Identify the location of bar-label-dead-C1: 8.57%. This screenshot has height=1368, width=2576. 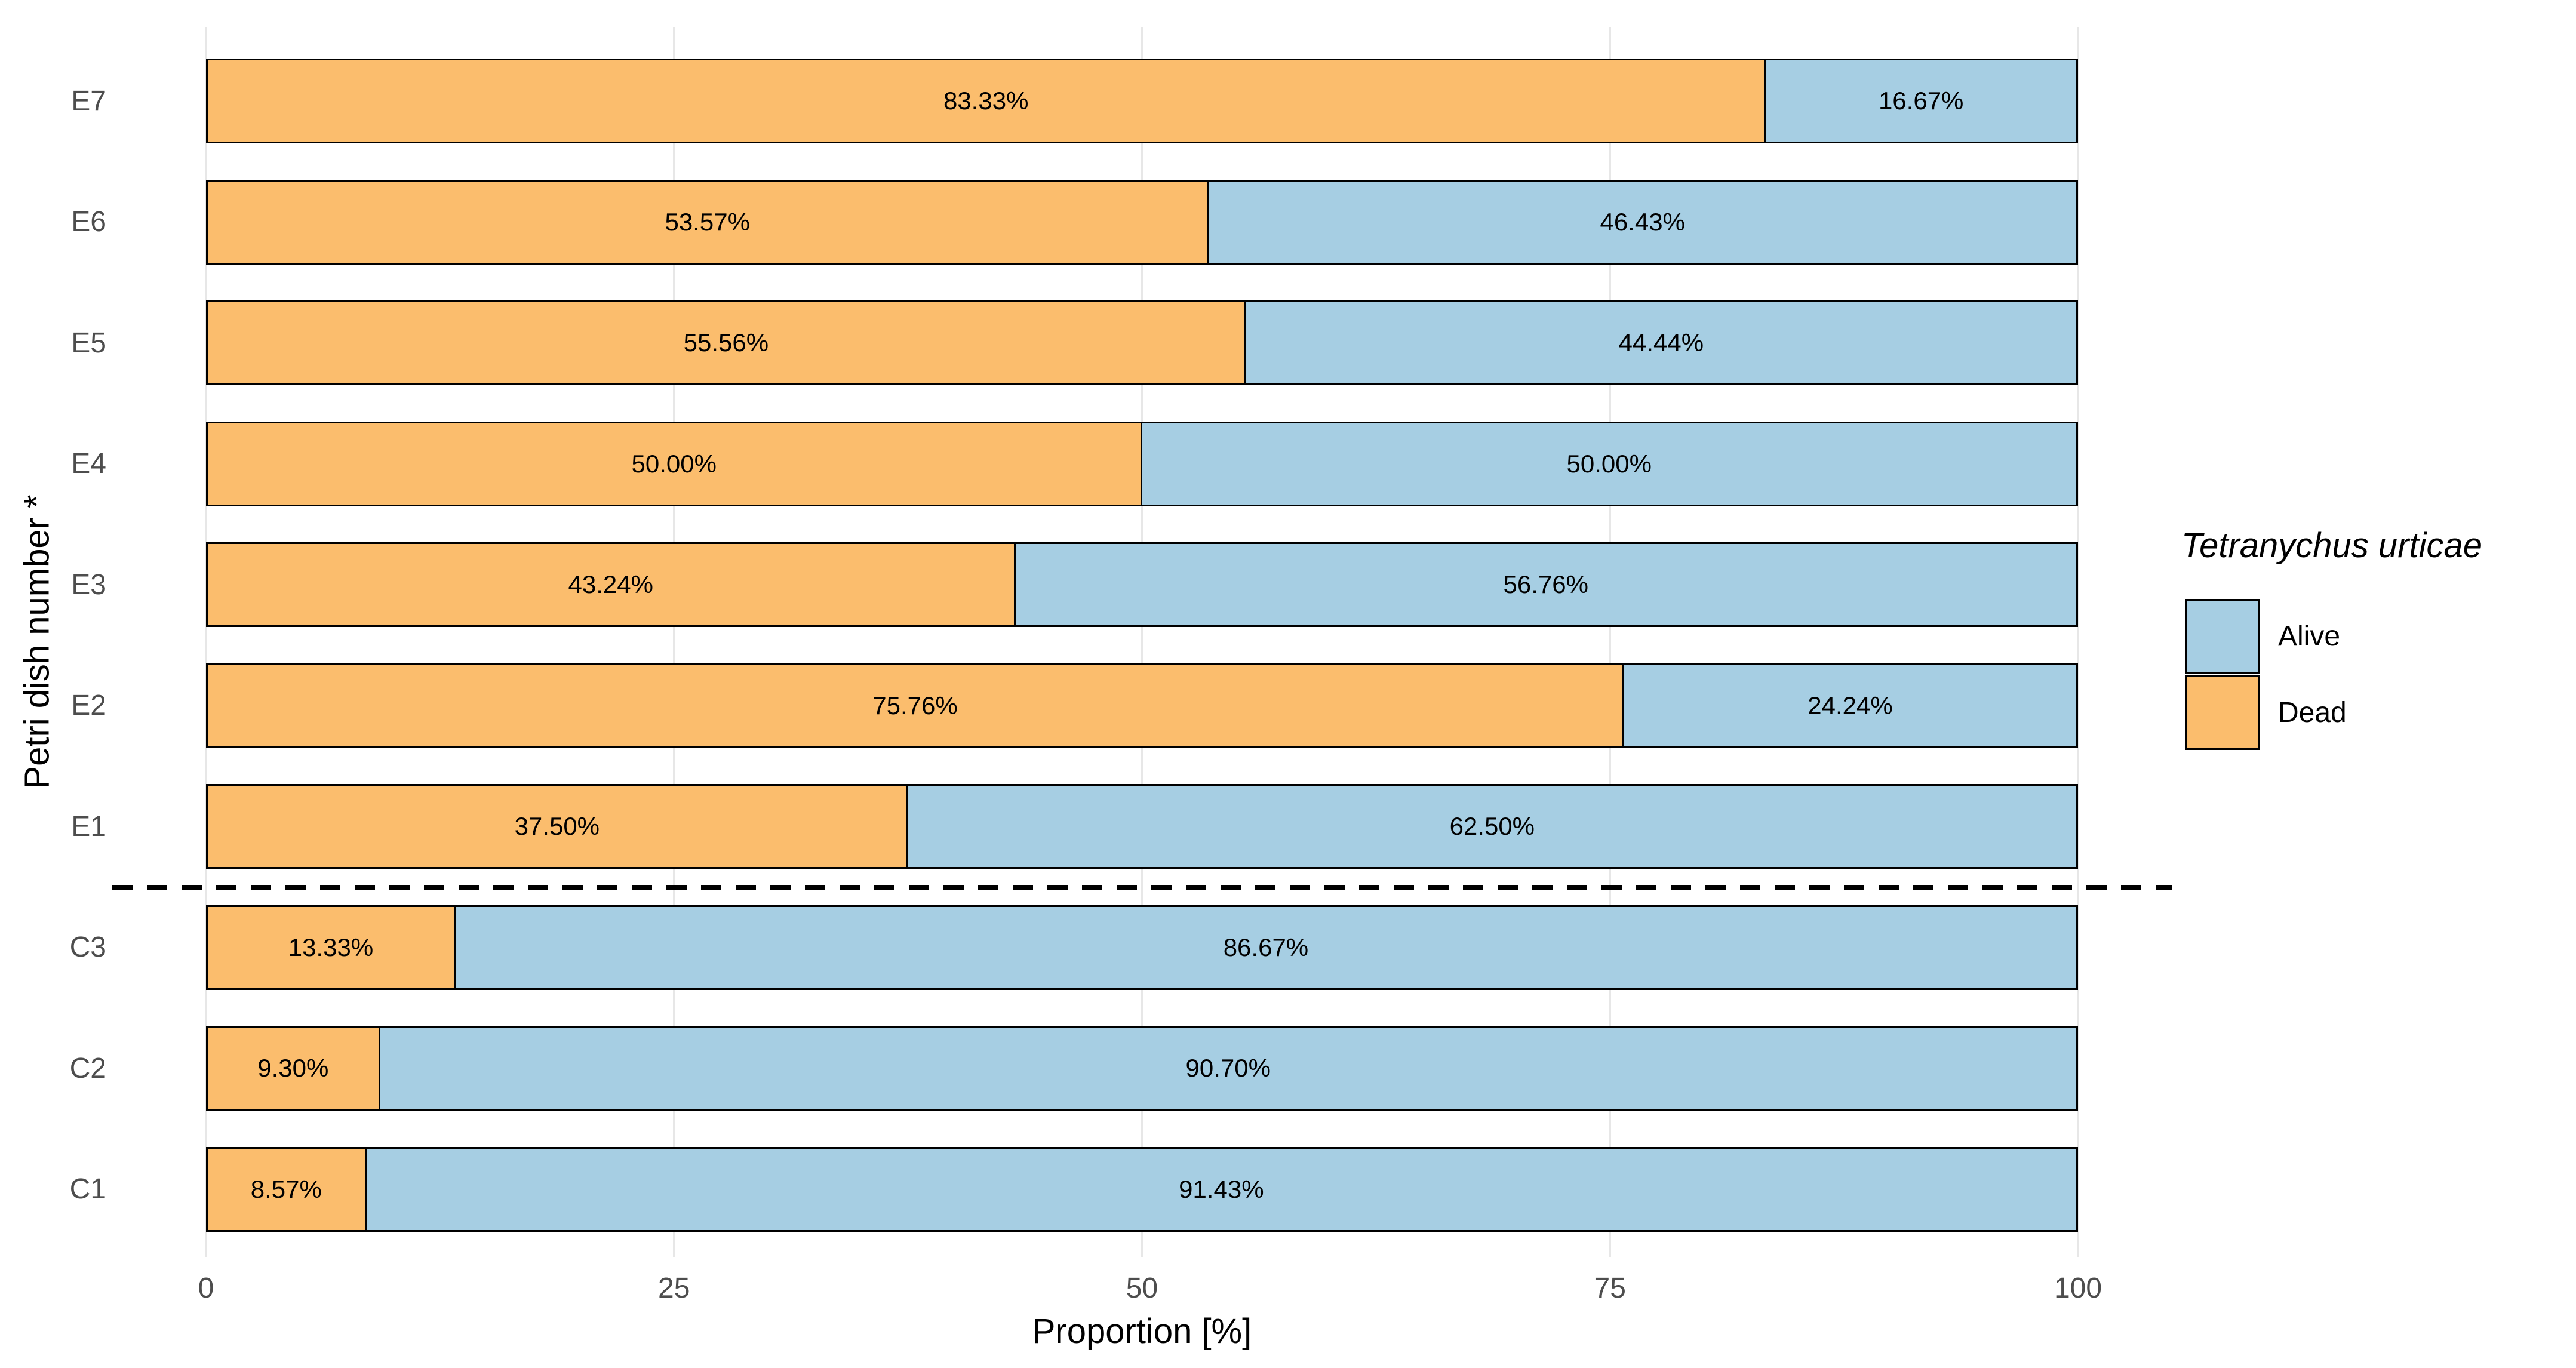
(286, 1189).